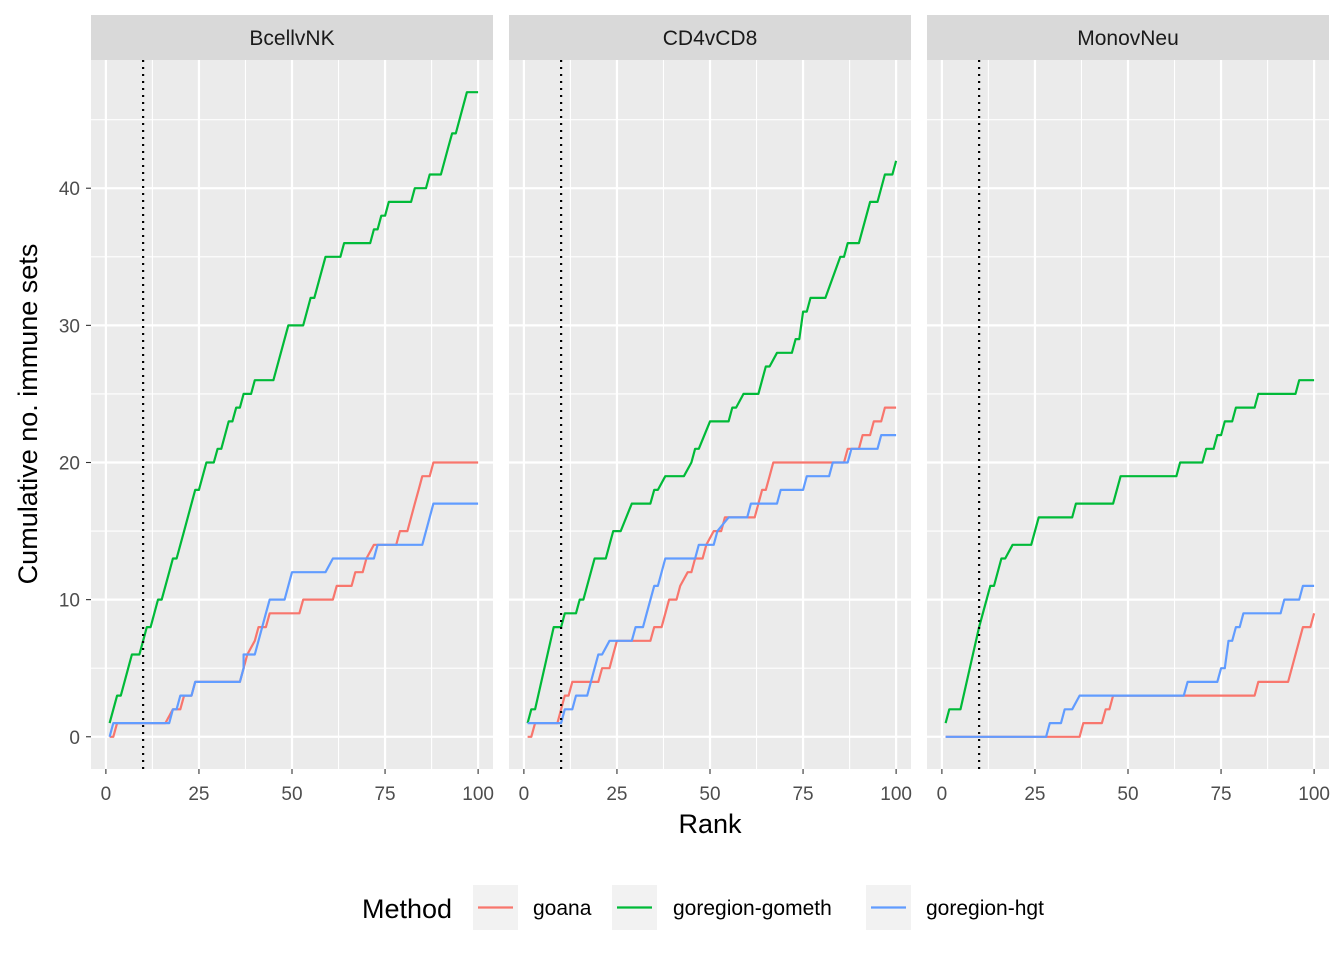  I want to click on legend-item-goana: goana, so click(532, 907).